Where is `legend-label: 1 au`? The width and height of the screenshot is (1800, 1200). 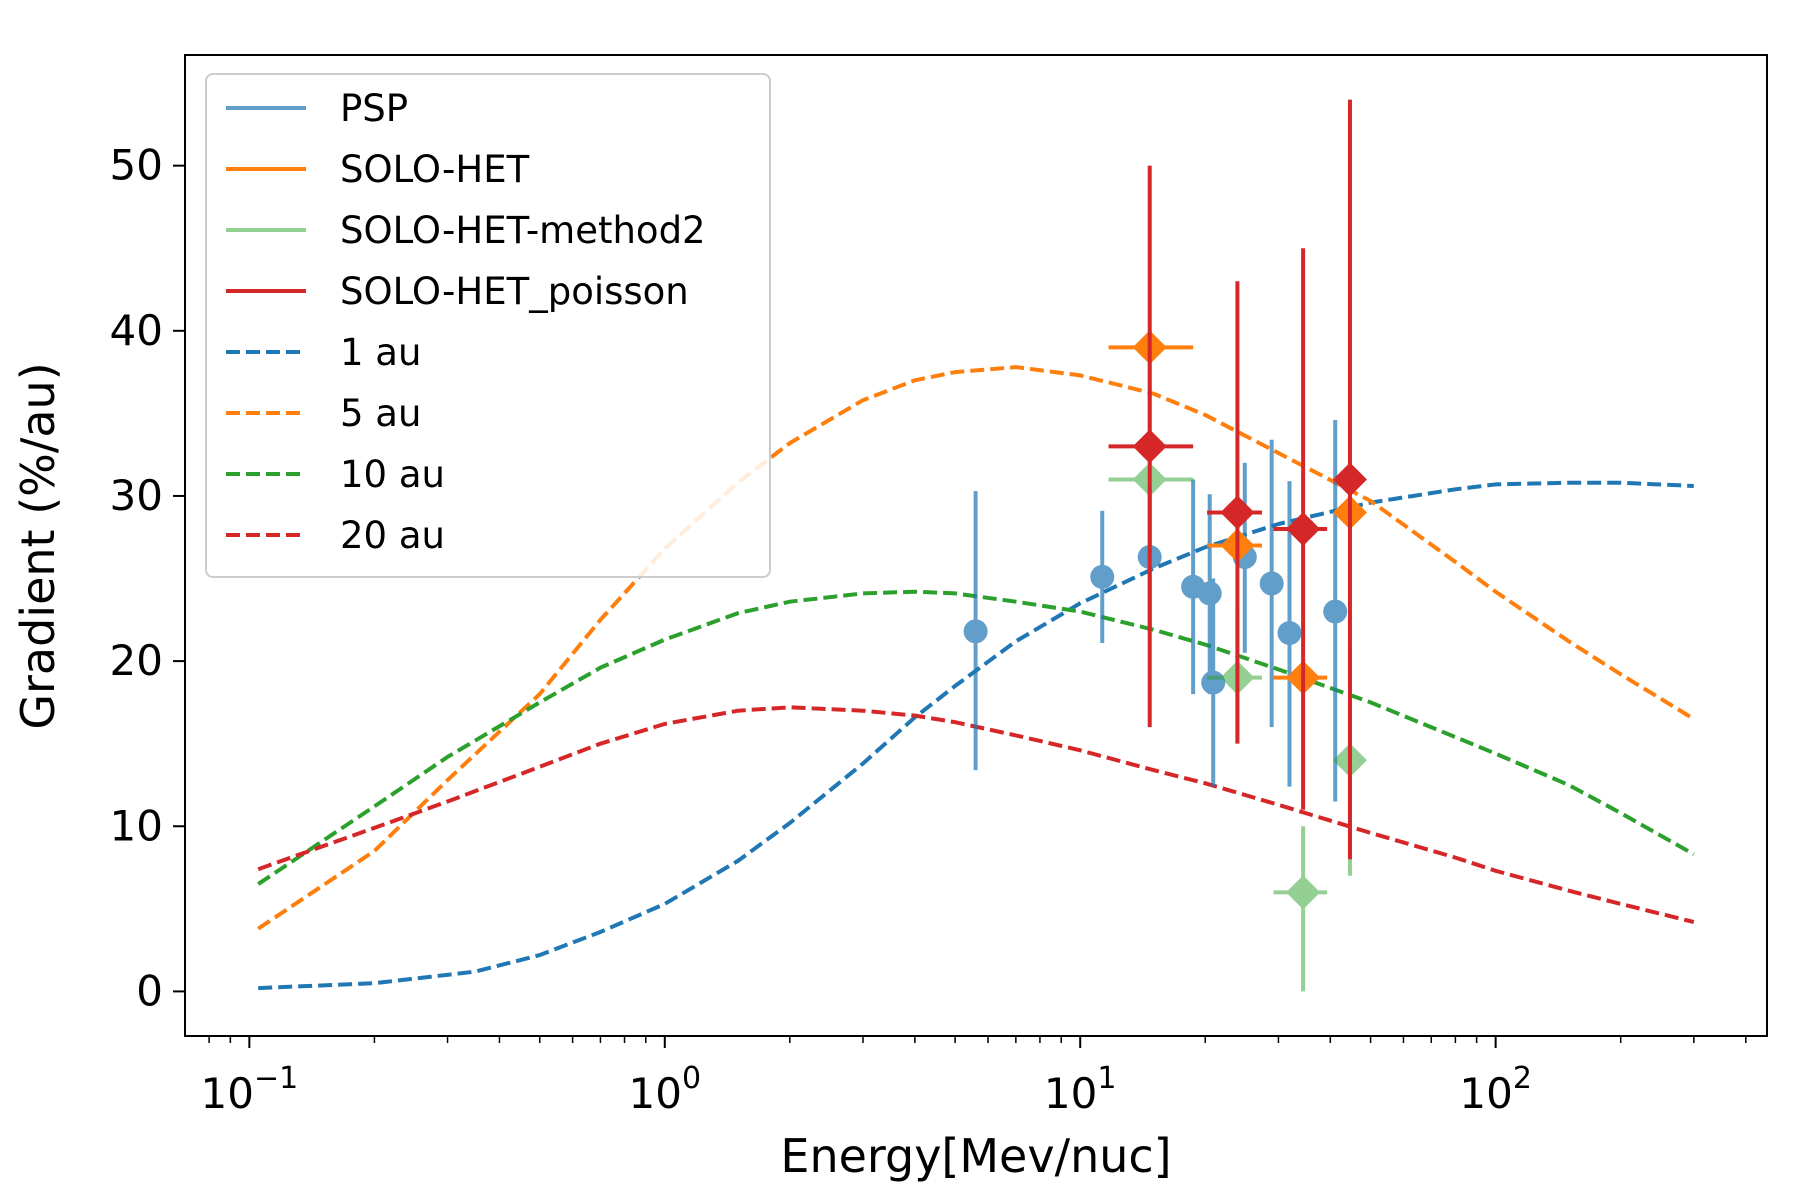
legend-label: 1 au is located at coordinates (380, 352).